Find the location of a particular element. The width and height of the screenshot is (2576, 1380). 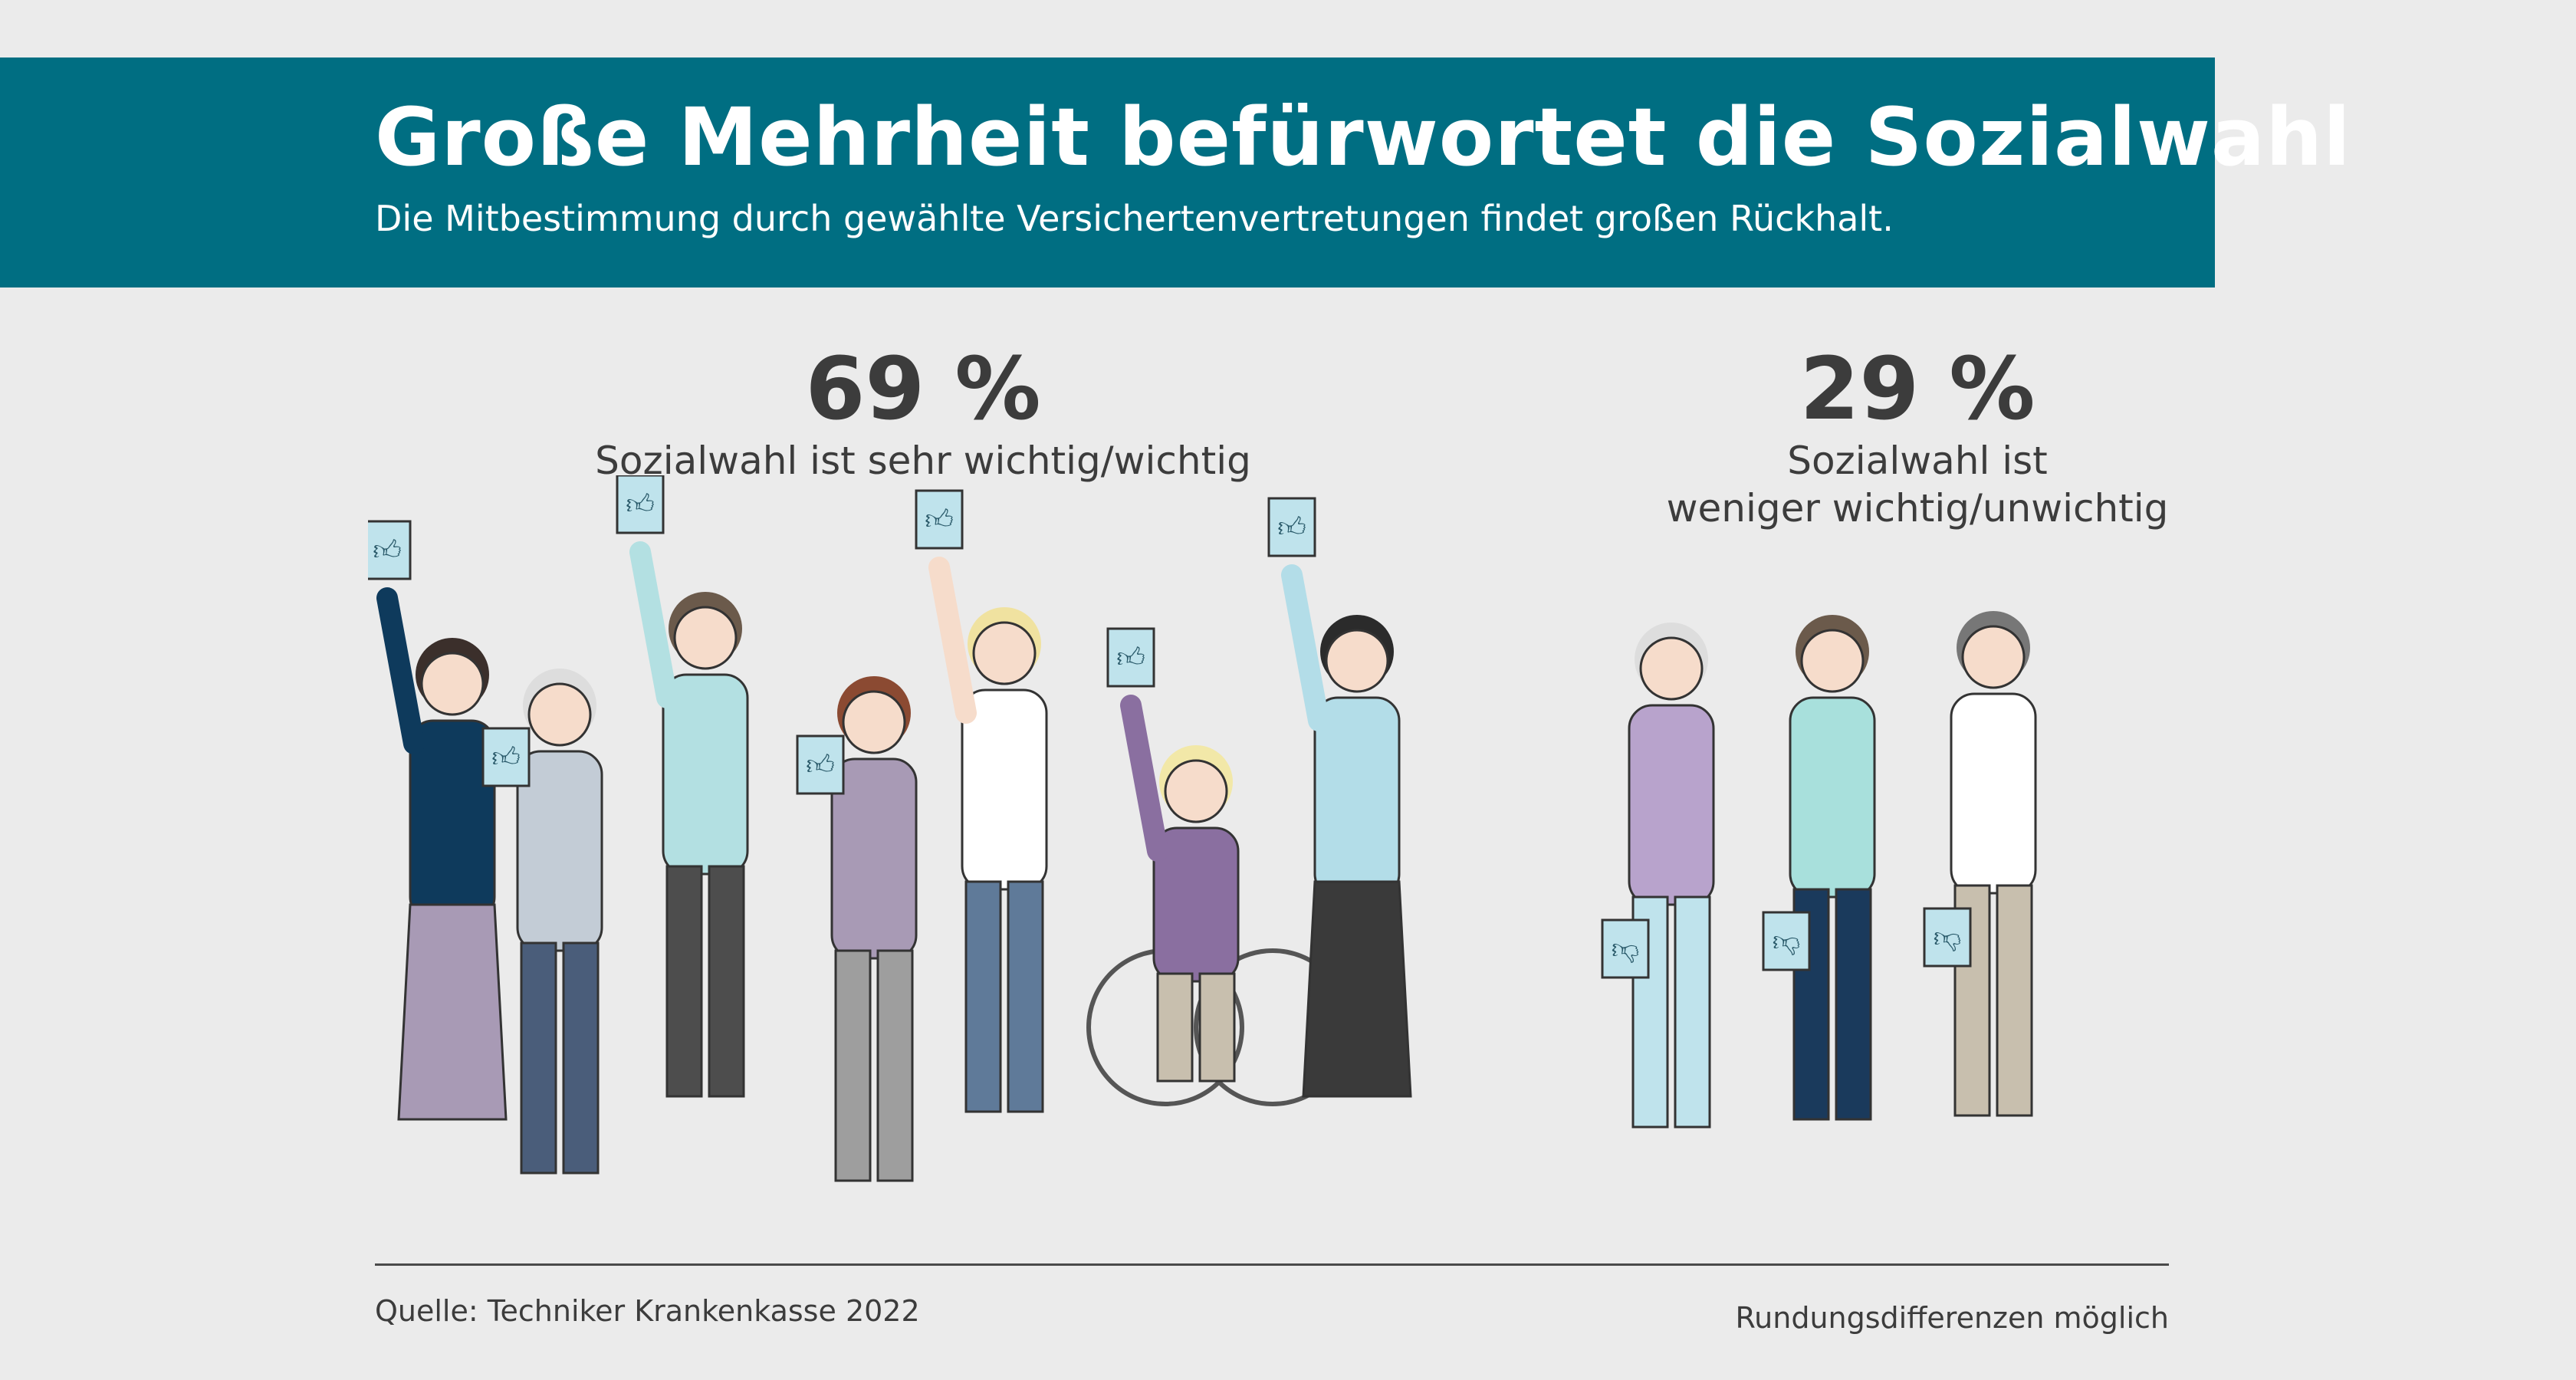

stat-important: 69 % Sozialwahl ist sehr wichtig/wichtig is located at coordinates (923, 416).